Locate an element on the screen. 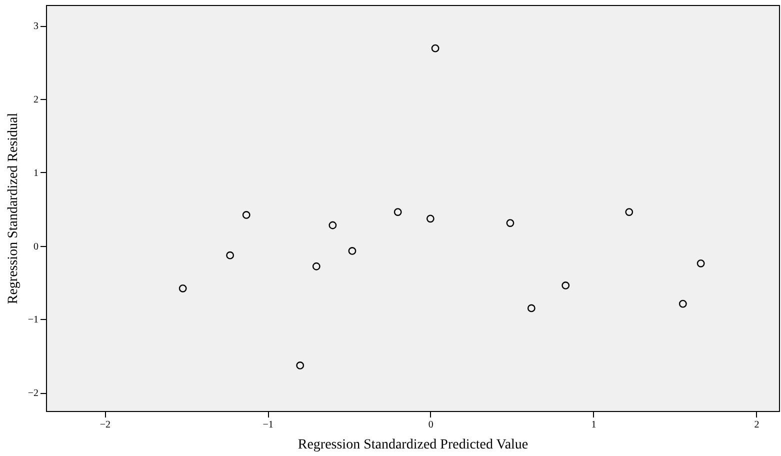 The height and width of the screenshot is (456, 781). y-tick-label: −2 is located at coordinates (33, 394).